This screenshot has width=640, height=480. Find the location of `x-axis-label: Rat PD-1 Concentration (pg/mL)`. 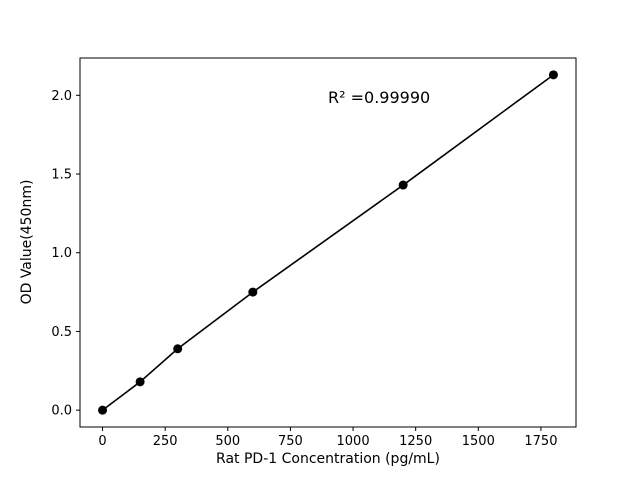

x-axis-label: Rat PD-1 Concentration (pg/mL) is located at coordinates (328, 459).